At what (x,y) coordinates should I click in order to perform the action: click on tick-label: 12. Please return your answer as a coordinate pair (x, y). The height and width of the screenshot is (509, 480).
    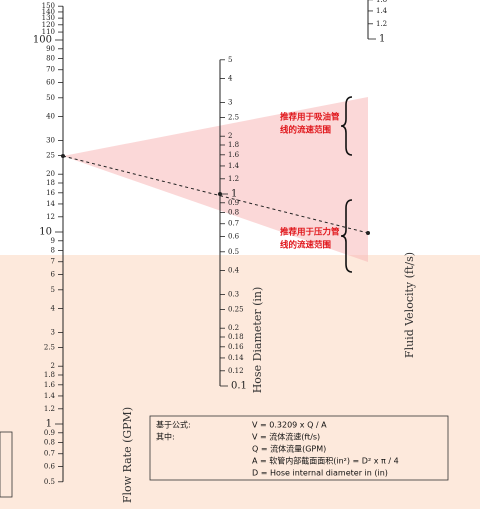
    Looking at the image, I should click on (50, 217).